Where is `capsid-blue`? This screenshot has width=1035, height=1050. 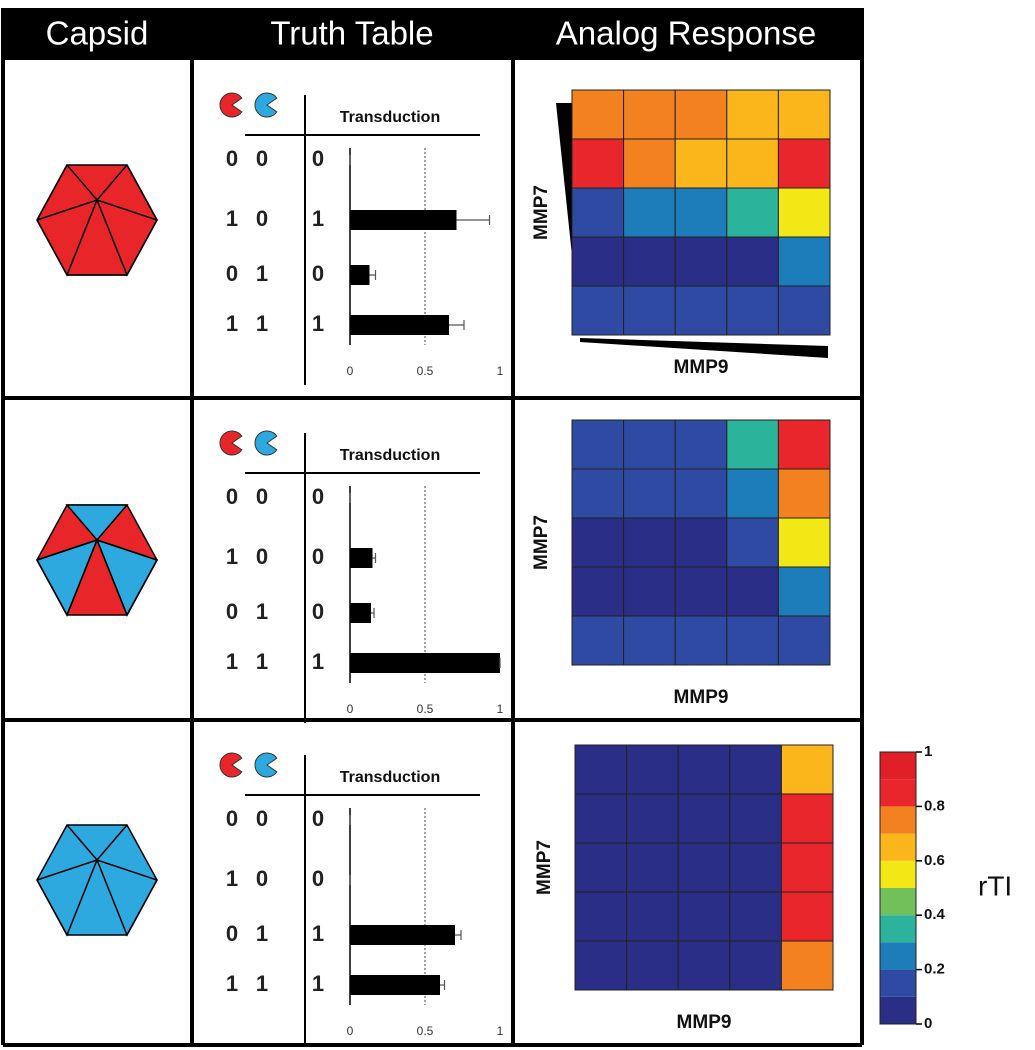
capsid-blue is located at coordinates (97, 880).